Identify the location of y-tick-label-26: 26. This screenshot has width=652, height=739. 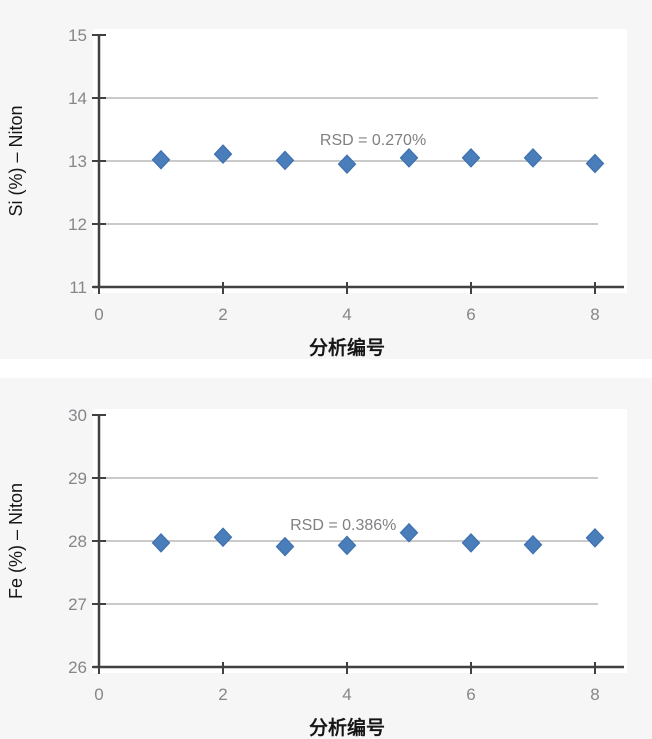
(77, 667).